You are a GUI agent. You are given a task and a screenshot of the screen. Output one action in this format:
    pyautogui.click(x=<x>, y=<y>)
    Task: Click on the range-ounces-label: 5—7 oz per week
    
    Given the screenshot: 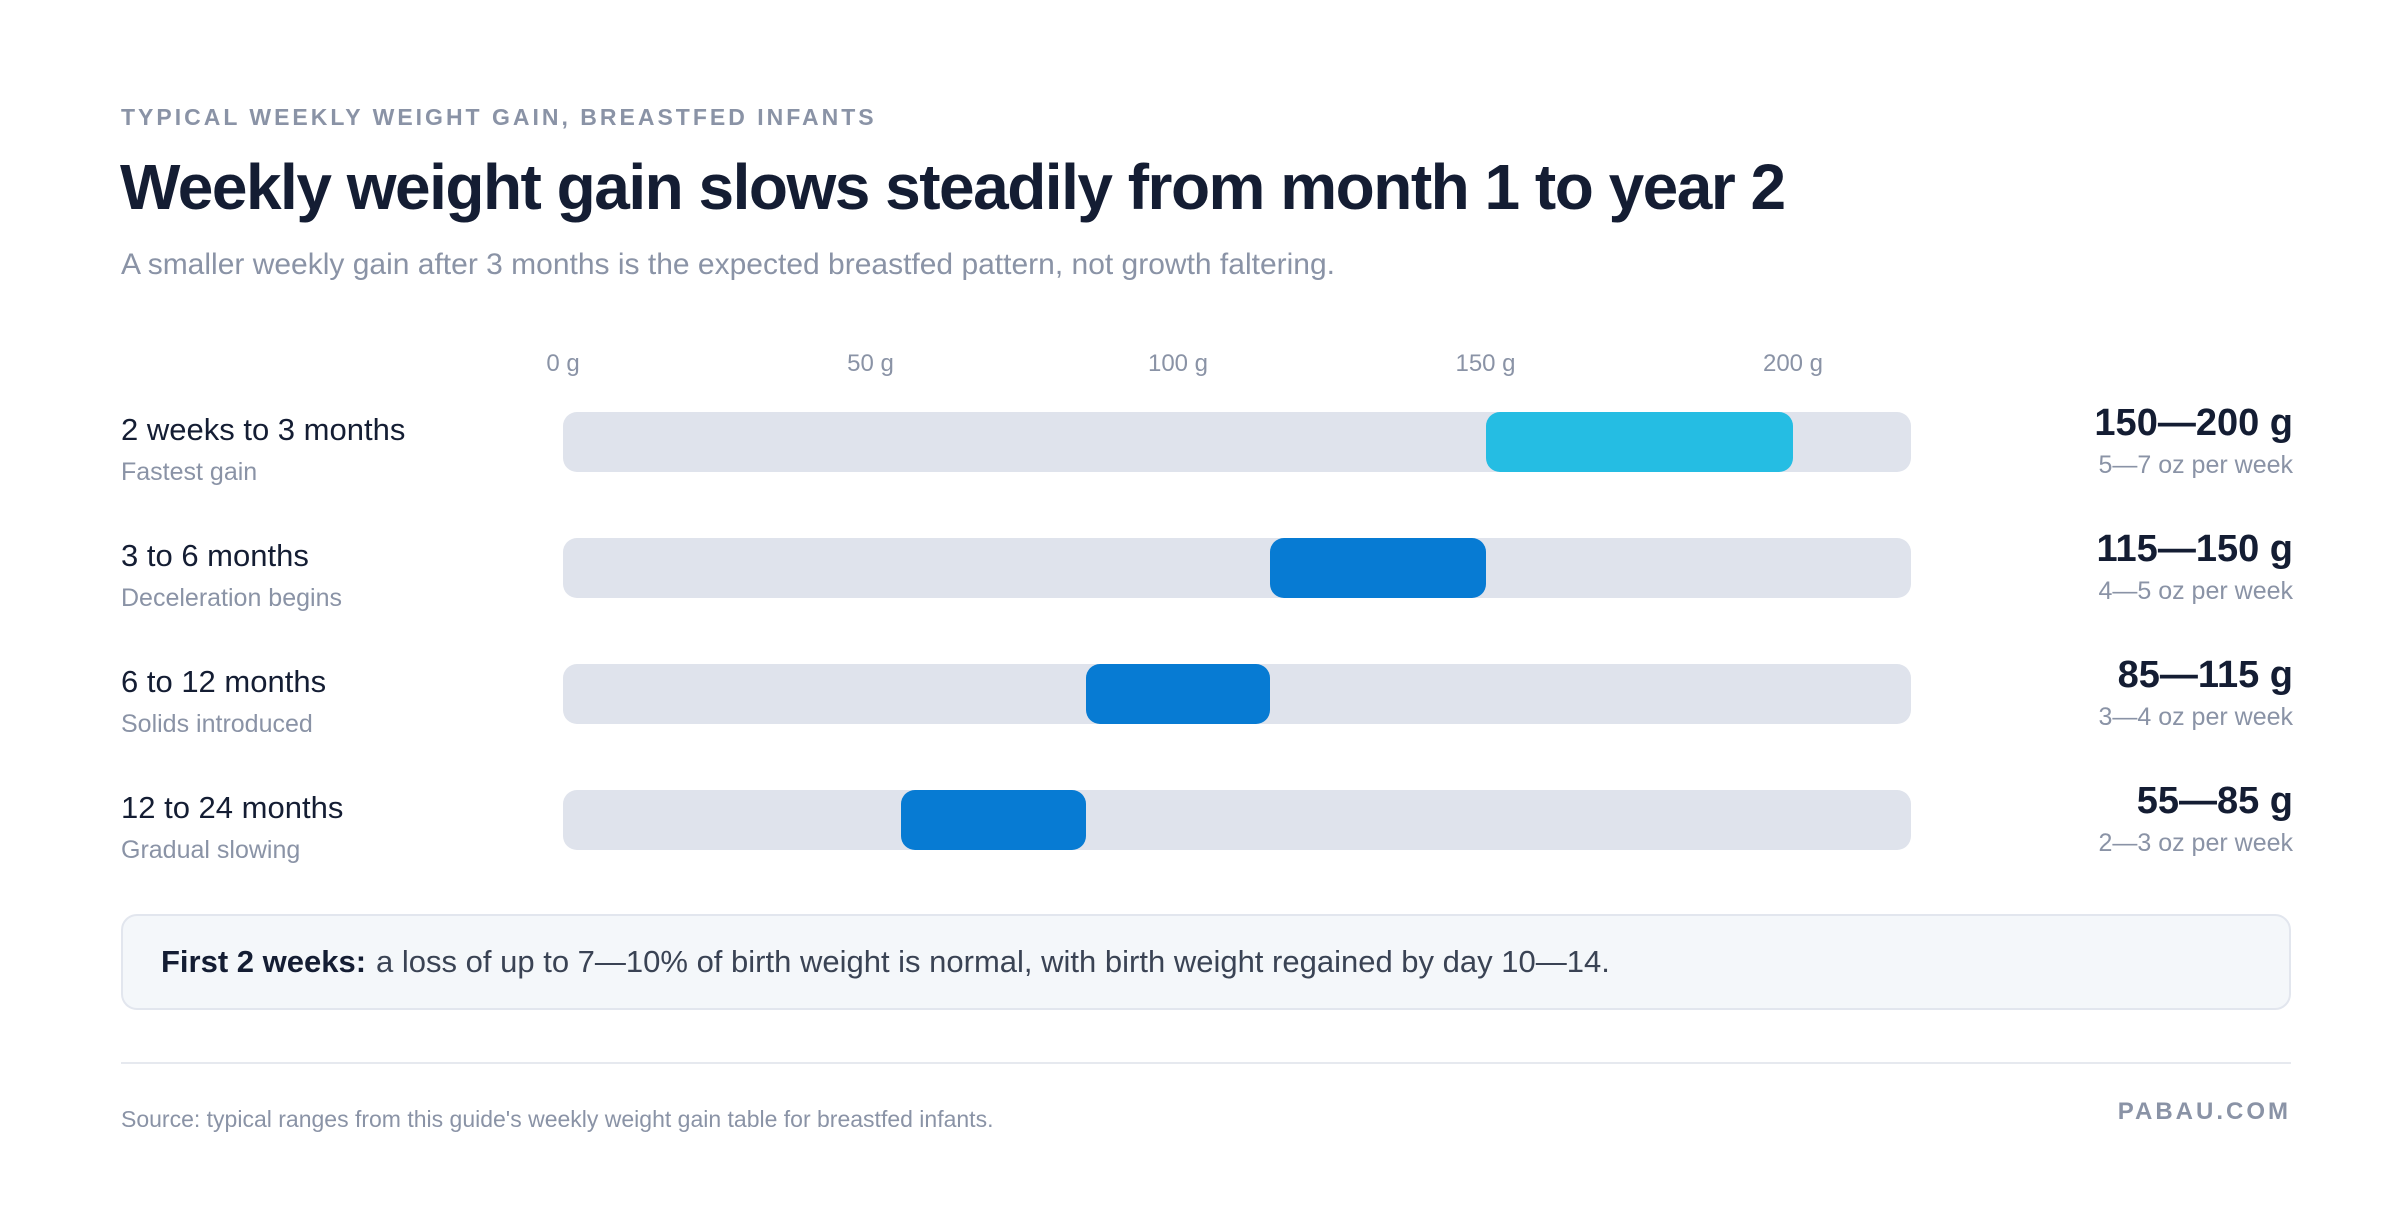 What is the action you would take?
    pyautogui.click(x=2195, y=465)
    